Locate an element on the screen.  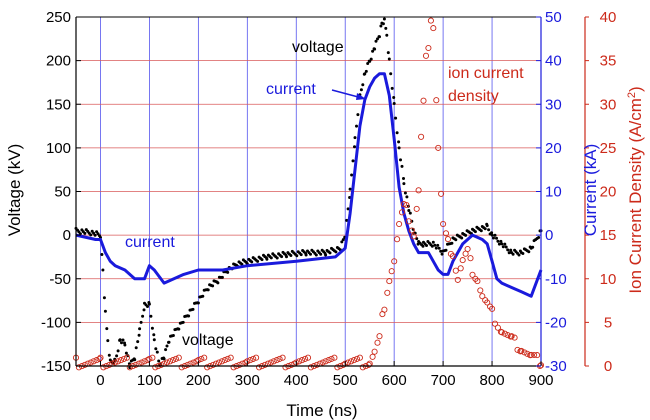
x-tick-label: 500 is located at coordinates (345, 380).